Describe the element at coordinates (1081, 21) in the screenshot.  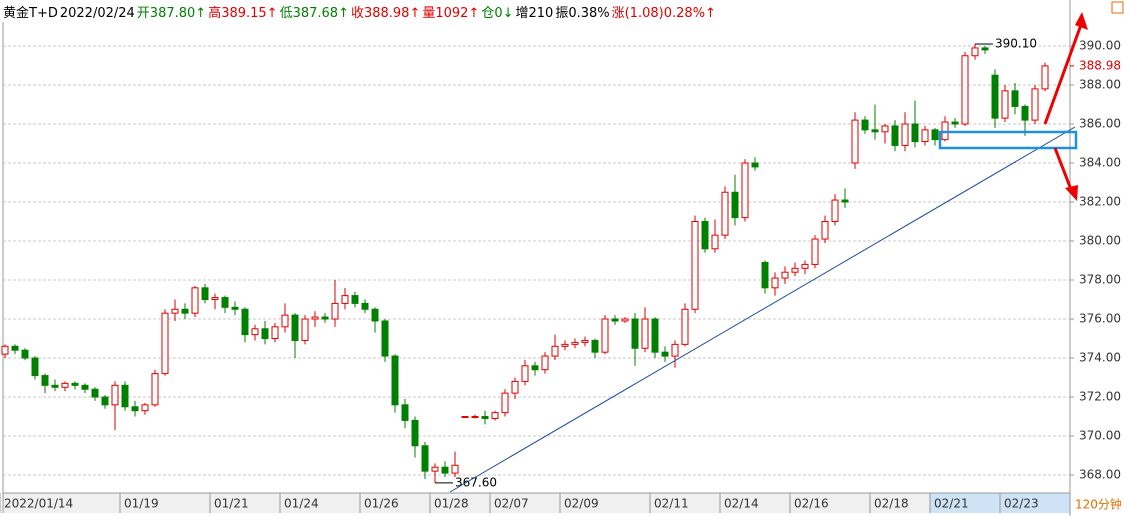
I see `arrow-up-head` at that location.